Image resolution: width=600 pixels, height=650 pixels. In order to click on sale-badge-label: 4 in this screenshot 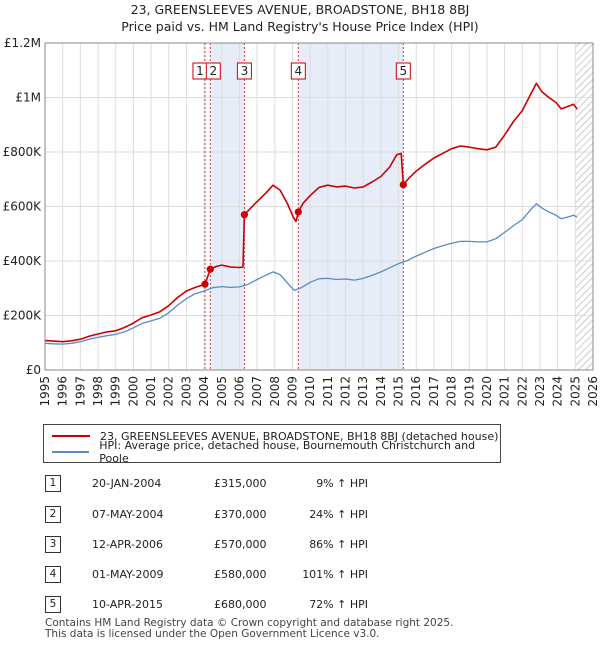, I will do `click(298, 71)`.